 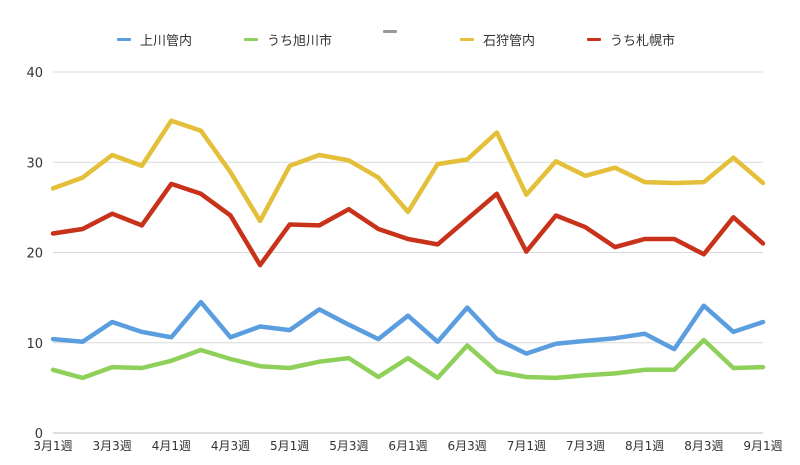 I want to click on legend-item: うち札幌市, so click(x=631, y=39).